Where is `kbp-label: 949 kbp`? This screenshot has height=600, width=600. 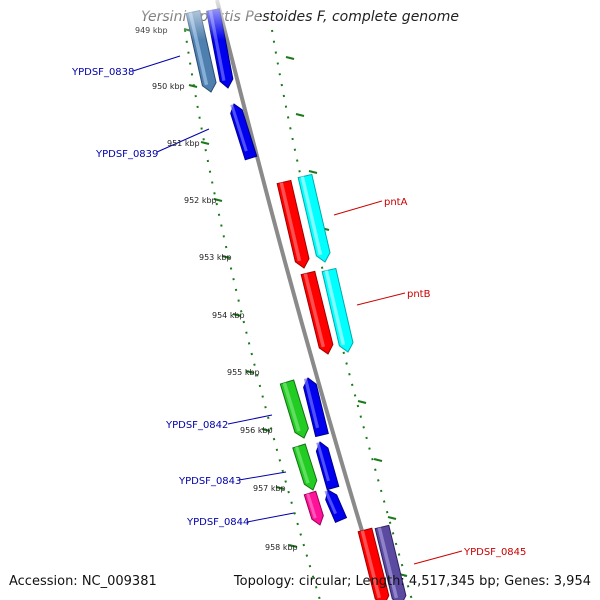
kbp-label: 949 kbp is located at coordinates (151, 30).